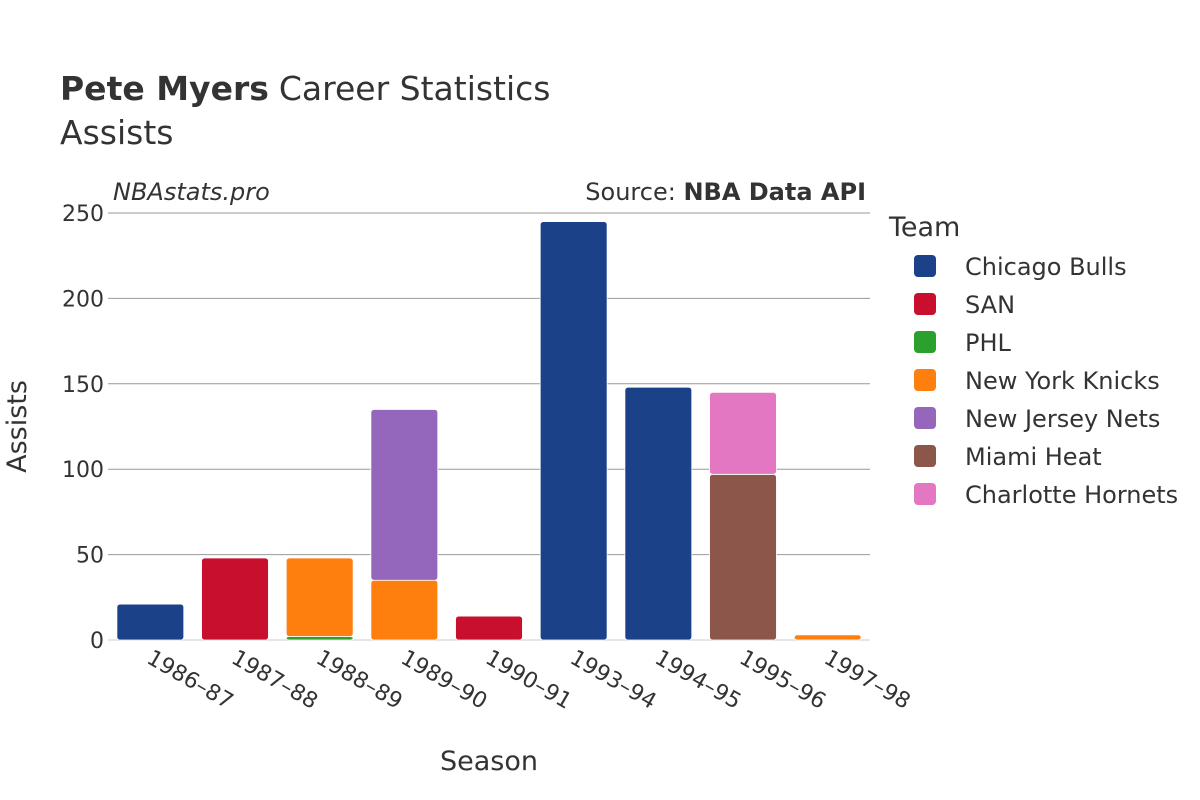  What do you see at coordinates (1033, 457) in the screenshot?
I see `legend-label: Miami Heat` at bounding box center [1033, 457].